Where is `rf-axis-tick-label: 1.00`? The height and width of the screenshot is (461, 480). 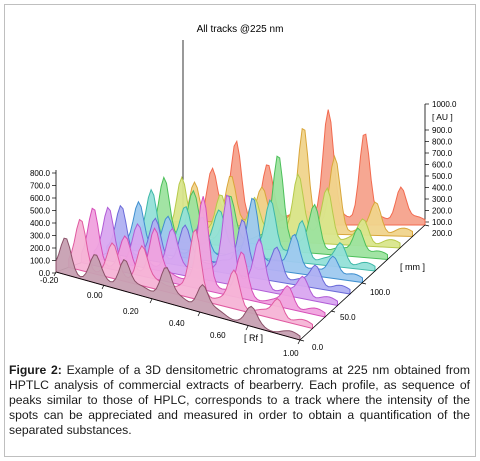 rf-axis-tick-label: 1.00 is located at coordinates (291, 353).